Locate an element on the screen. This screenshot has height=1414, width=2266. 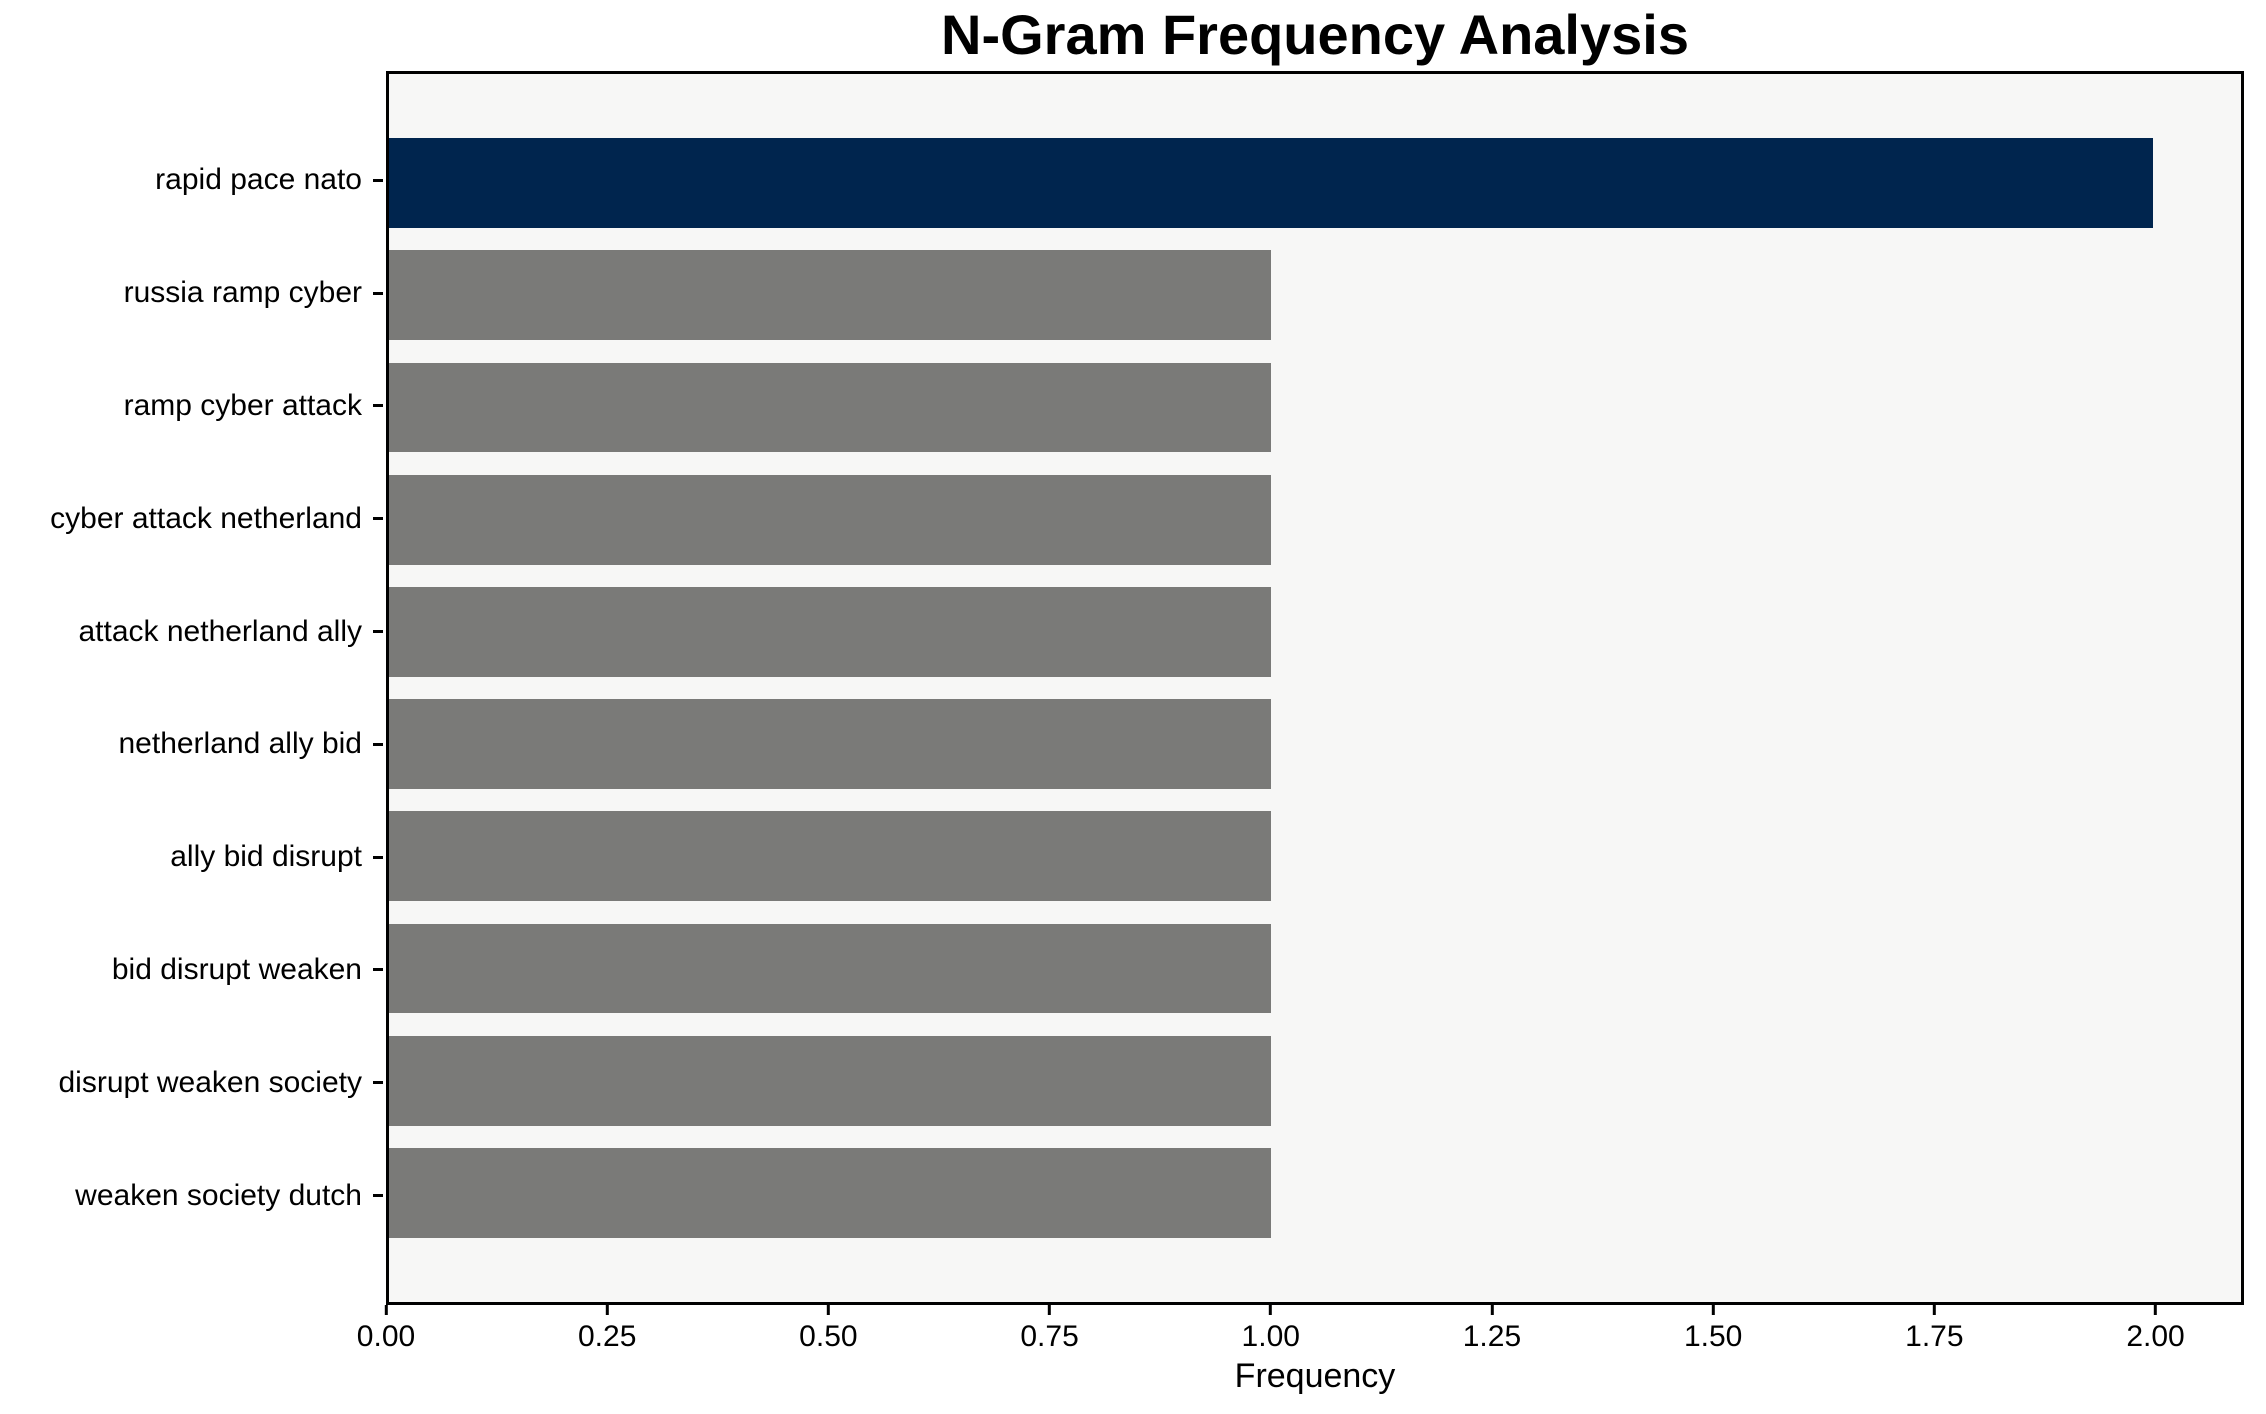
x-tick: 0.25 is located at coordinates (607, 1329).